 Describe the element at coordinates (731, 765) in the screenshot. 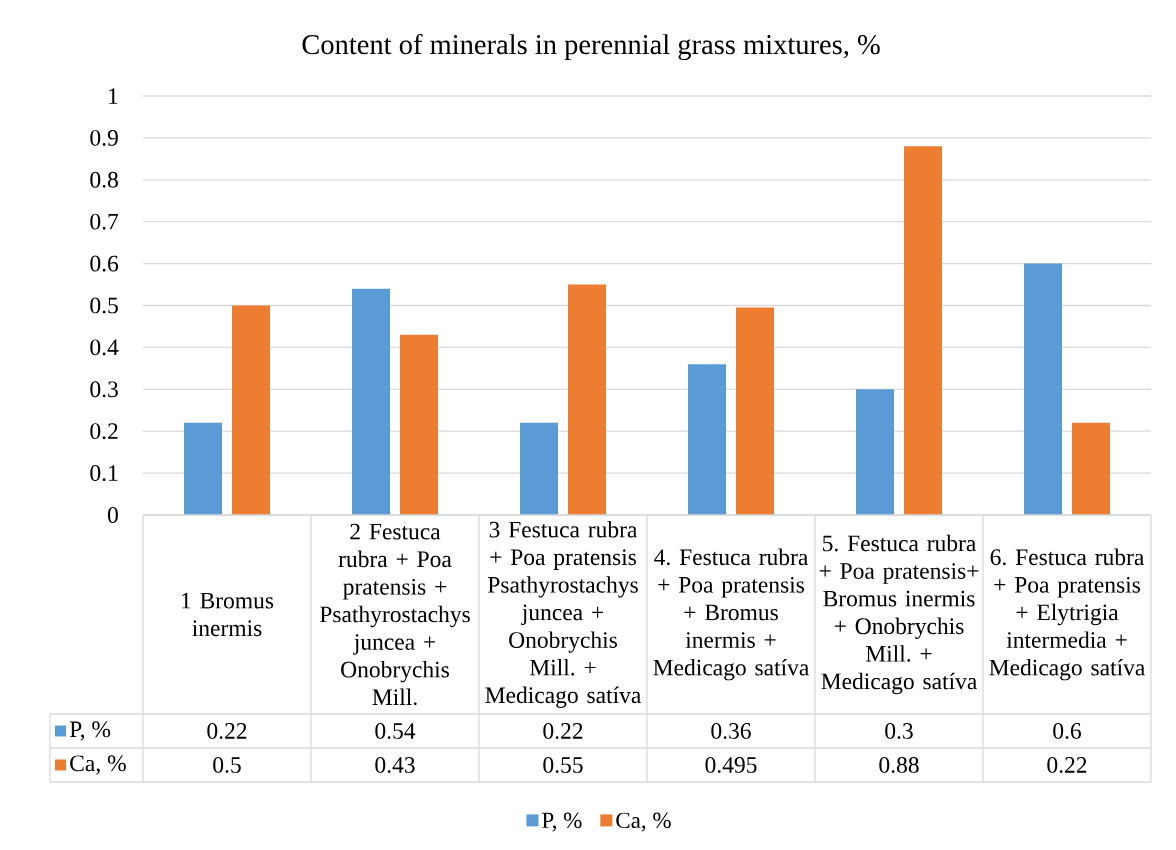

I see `data-label: 0.495` at that location.